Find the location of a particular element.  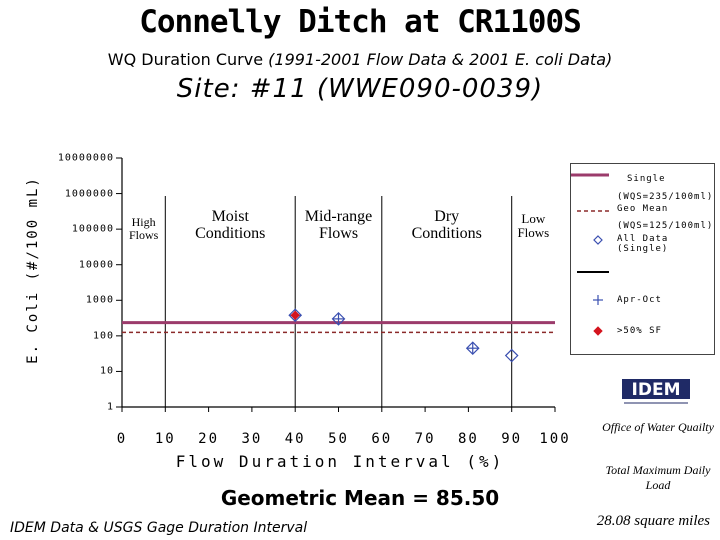

legend-geo-label: Geo Mean is located at coordinates (643, 209).